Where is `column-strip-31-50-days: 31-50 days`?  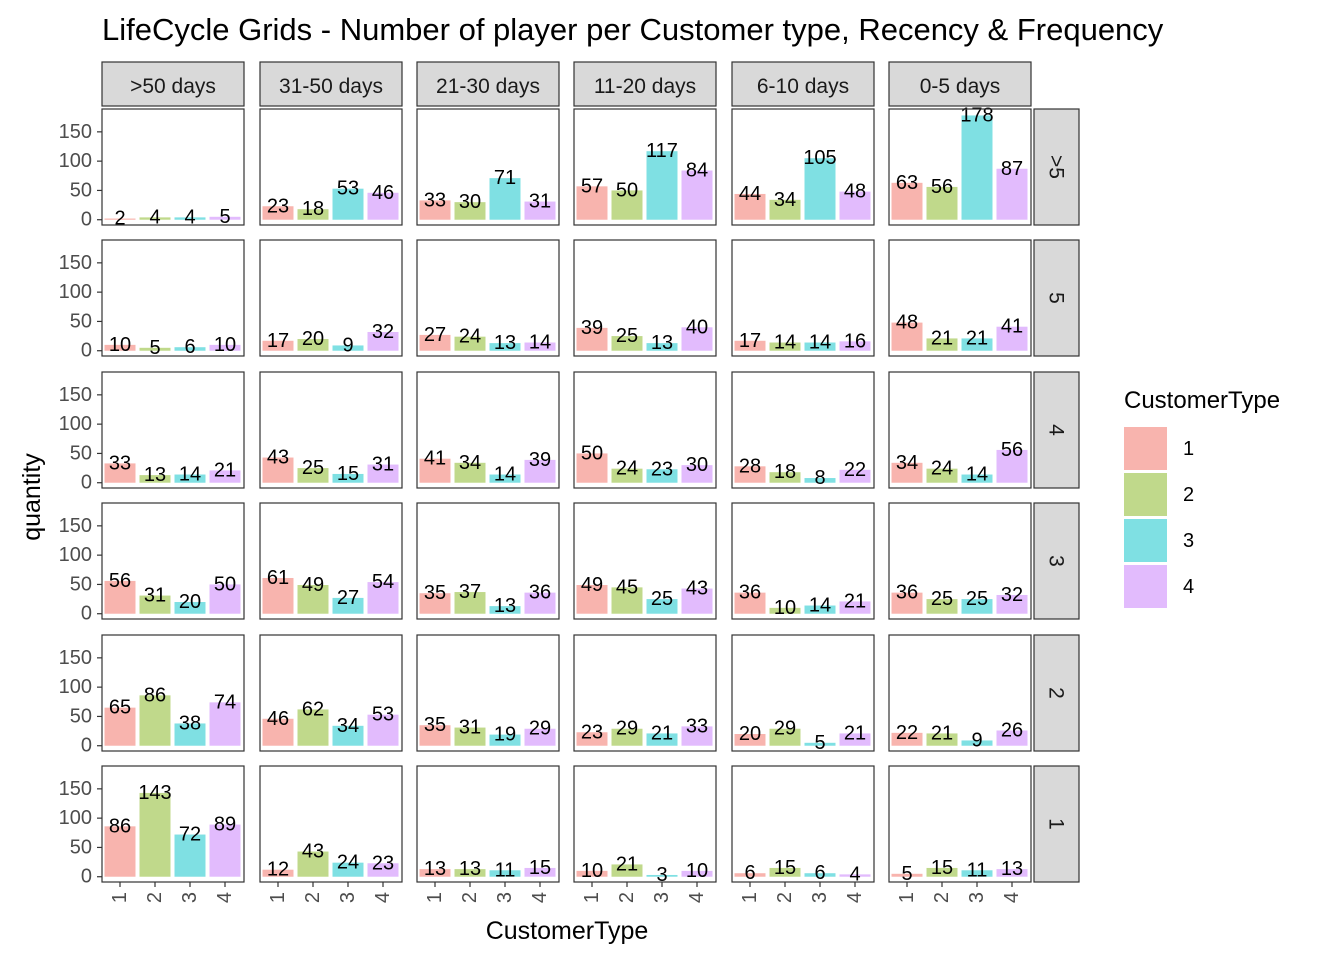
column-strip-31-50-days: 31-50 days is located at coordinates (331, 84).